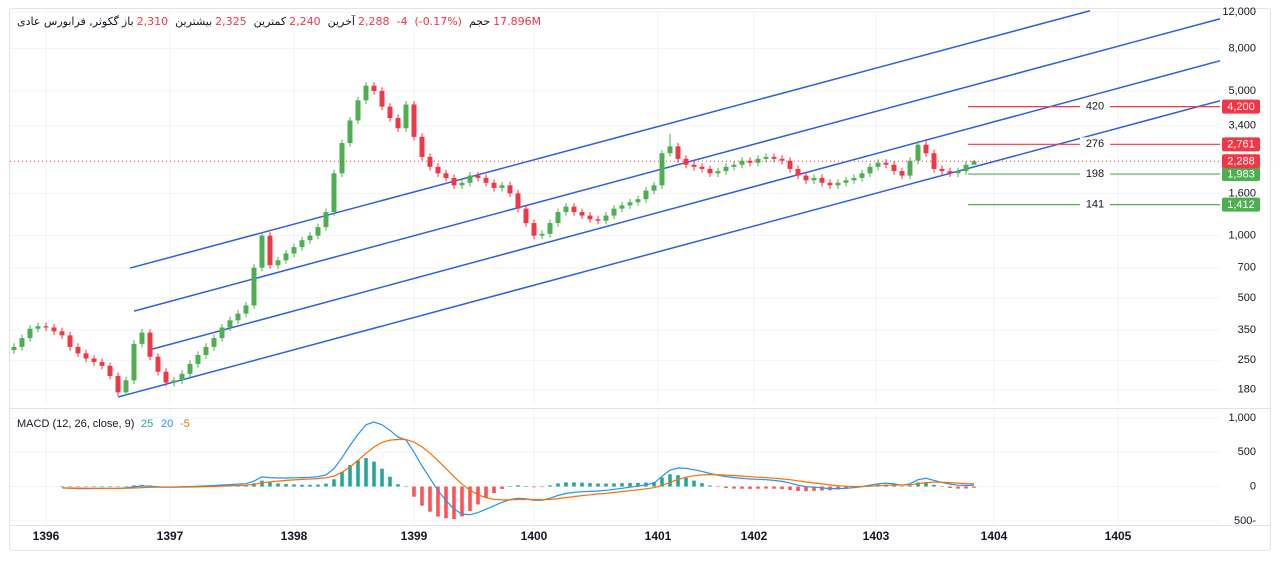 The image size is (1280, 561). I want to click on x-tick-label: 1400, so click(534, 536).